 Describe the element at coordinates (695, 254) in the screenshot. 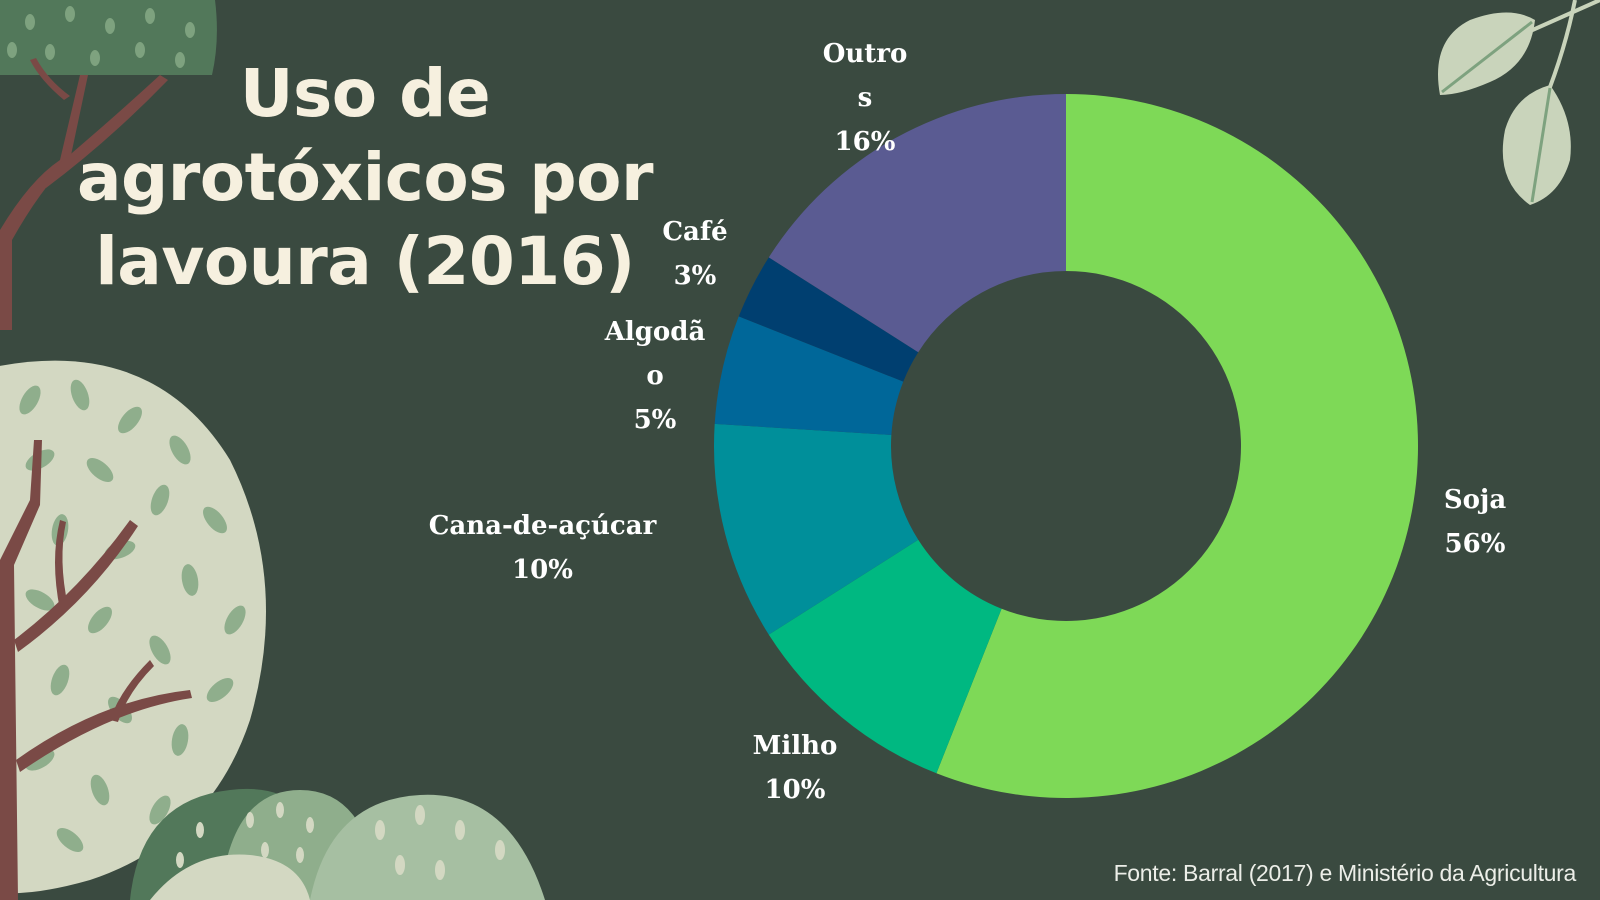

I see `data-label-4: Café 3%` at that location.